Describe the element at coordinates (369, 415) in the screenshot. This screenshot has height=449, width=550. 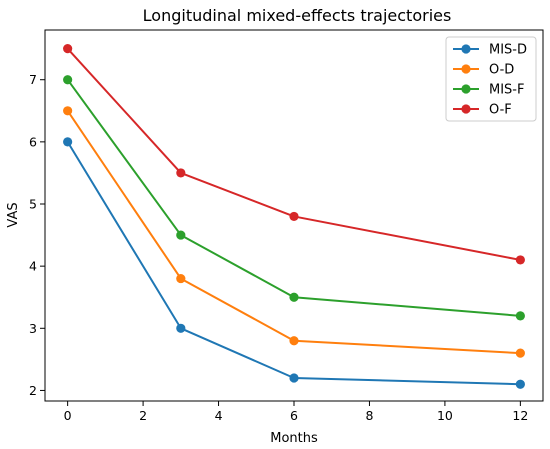
I see `x-tick-label: 8` at that location.